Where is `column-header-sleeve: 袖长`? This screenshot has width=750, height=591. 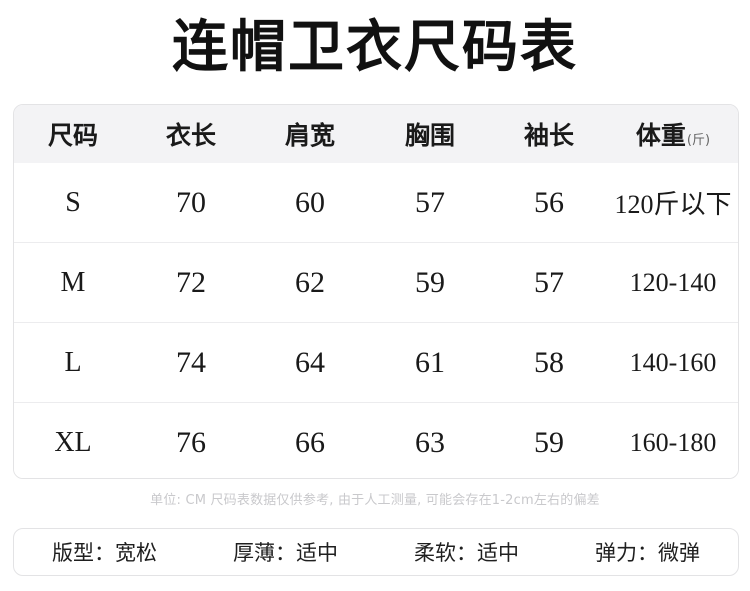 column-header-sleeve: 袖长 is located at coordinates (549, 134).